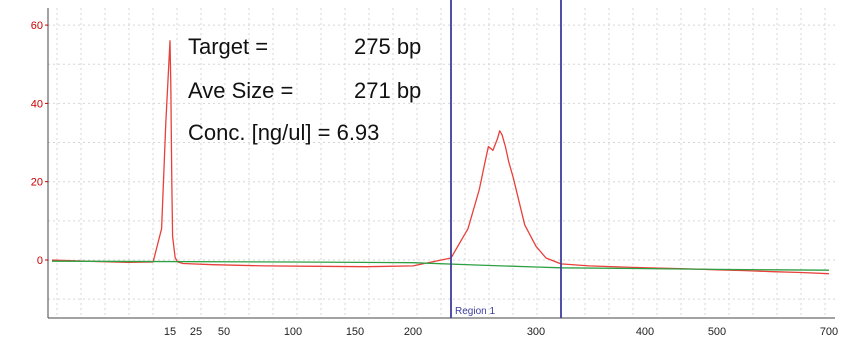 This screenshot has width=844, height=345. Describe the element at coordinates (717, 332) in the screenshot. I see `x-tick-label: 500` at that location.